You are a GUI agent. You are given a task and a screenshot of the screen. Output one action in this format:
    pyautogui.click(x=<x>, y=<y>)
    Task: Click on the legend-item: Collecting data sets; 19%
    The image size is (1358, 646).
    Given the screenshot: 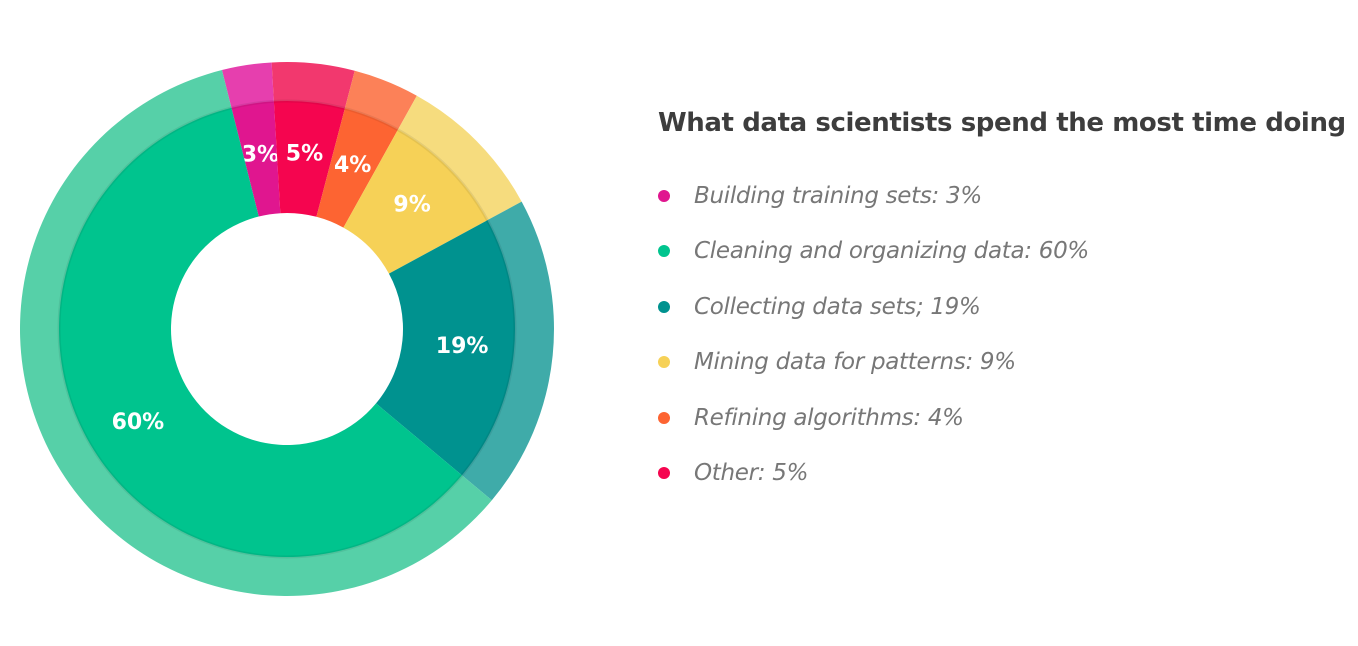 What is the action you would take?
    pyautogui.click(x=1003, y=307)
    